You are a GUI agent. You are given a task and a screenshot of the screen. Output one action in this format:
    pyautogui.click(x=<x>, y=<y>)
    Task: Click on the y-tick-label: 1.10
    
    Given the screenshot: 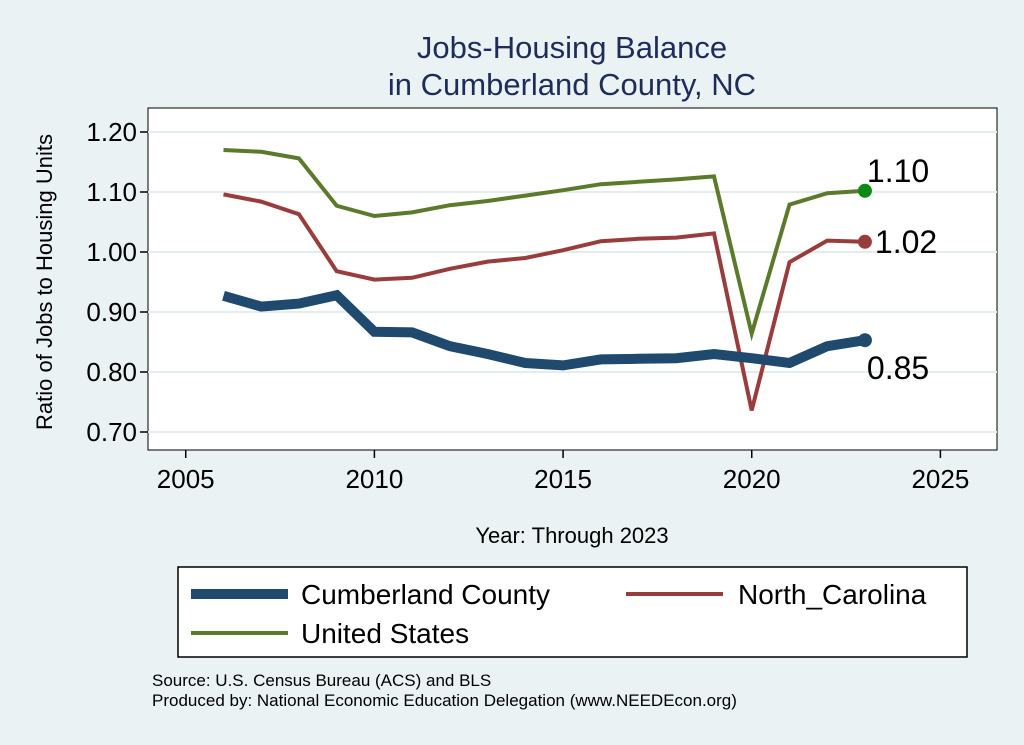 What is the action you would take?
    pyautogui.click(x=111, y=192)
    